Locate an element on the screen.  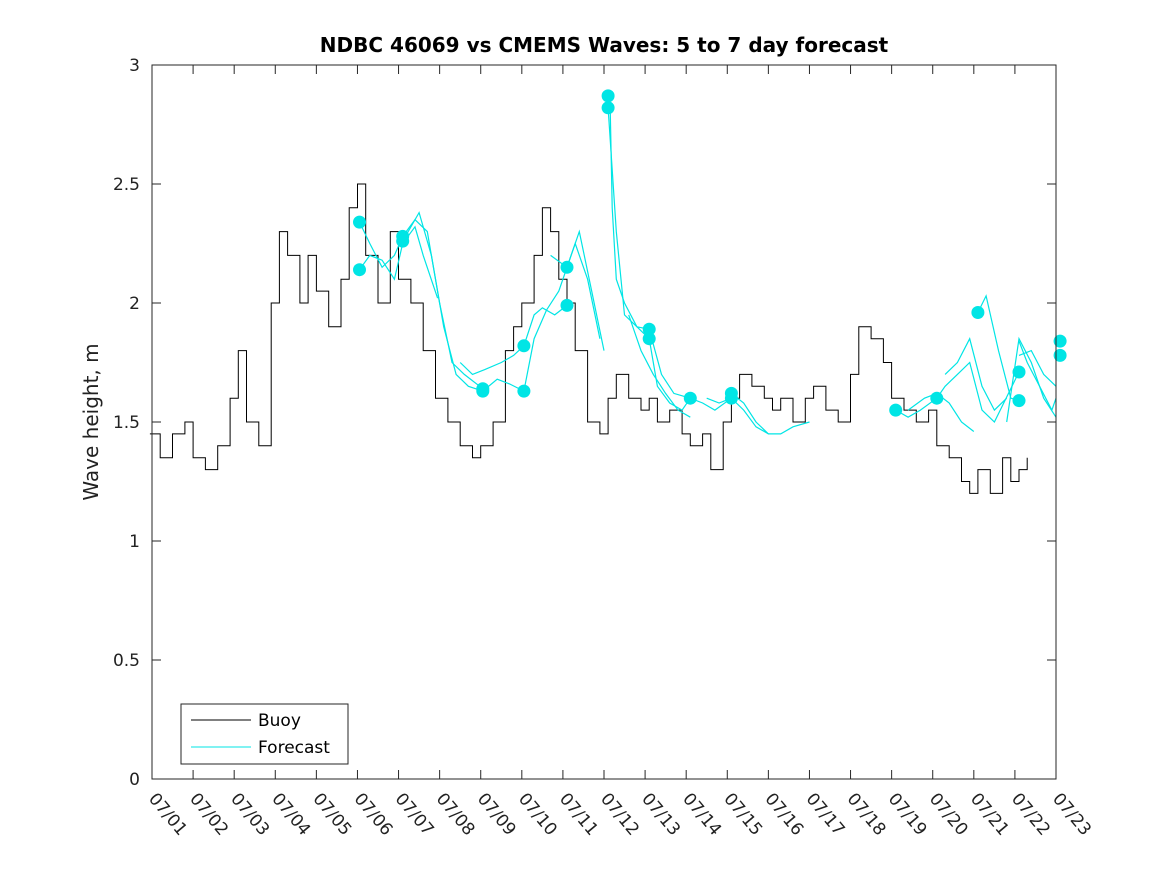
x-tick-label: 07/08 is located at coordinates (455, 814).